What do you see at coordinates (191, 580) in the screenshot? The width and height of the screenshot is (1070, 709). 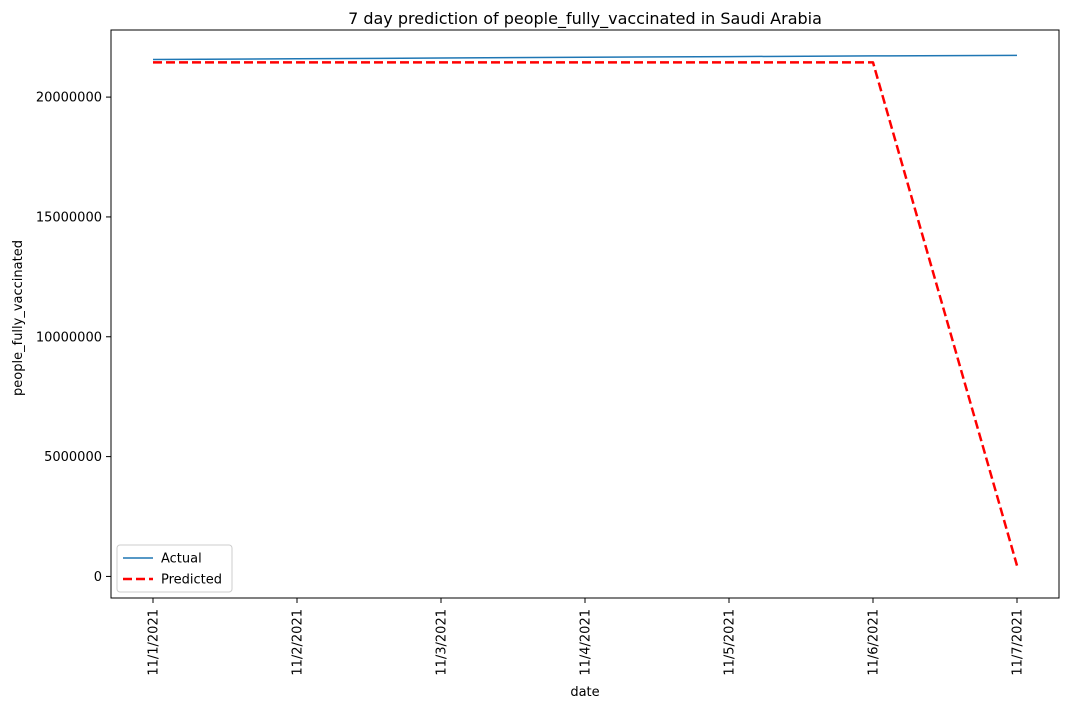 I see `legend-label-predicted: Predicted` at bounding box center [191, 580].